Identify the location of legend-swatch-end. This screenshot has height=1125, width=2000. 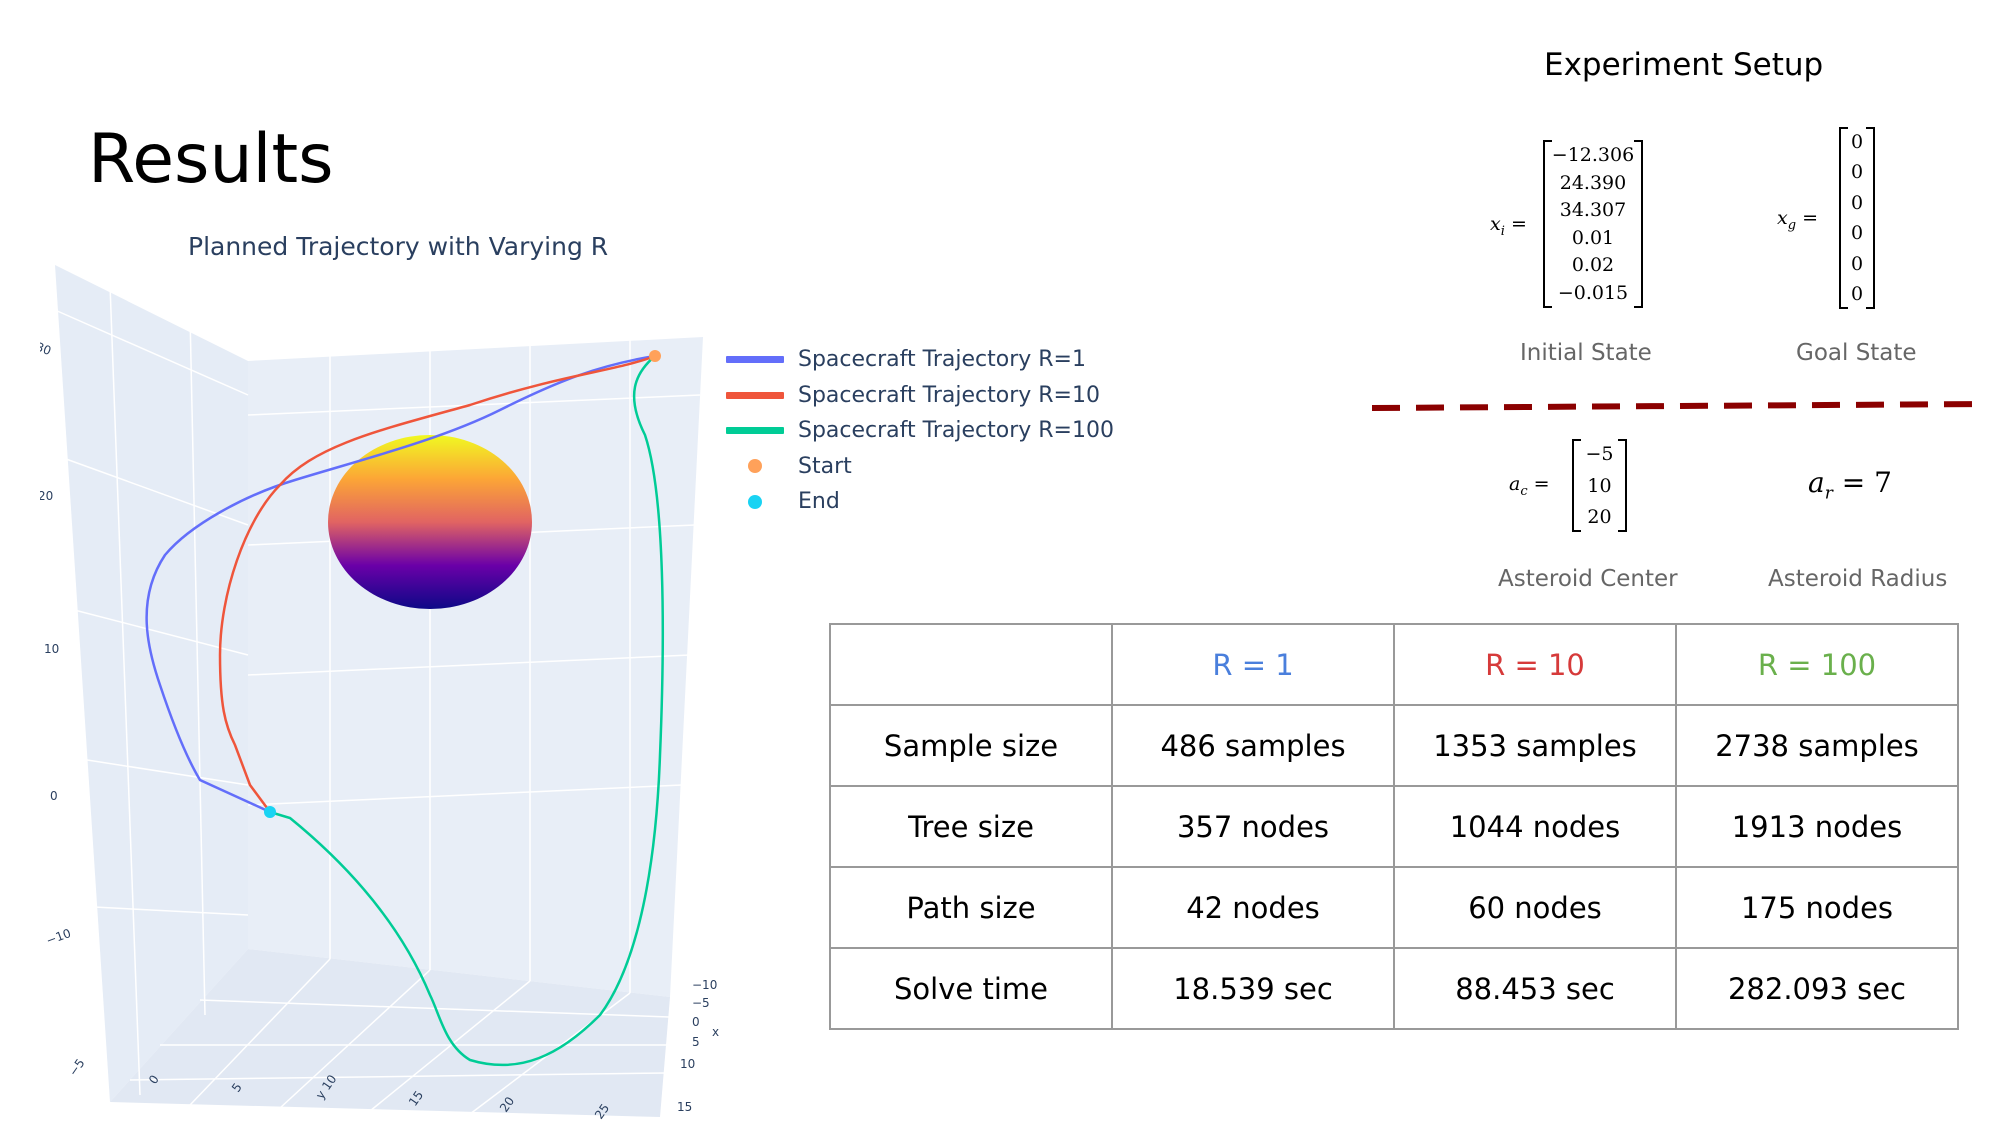
(755, 502).